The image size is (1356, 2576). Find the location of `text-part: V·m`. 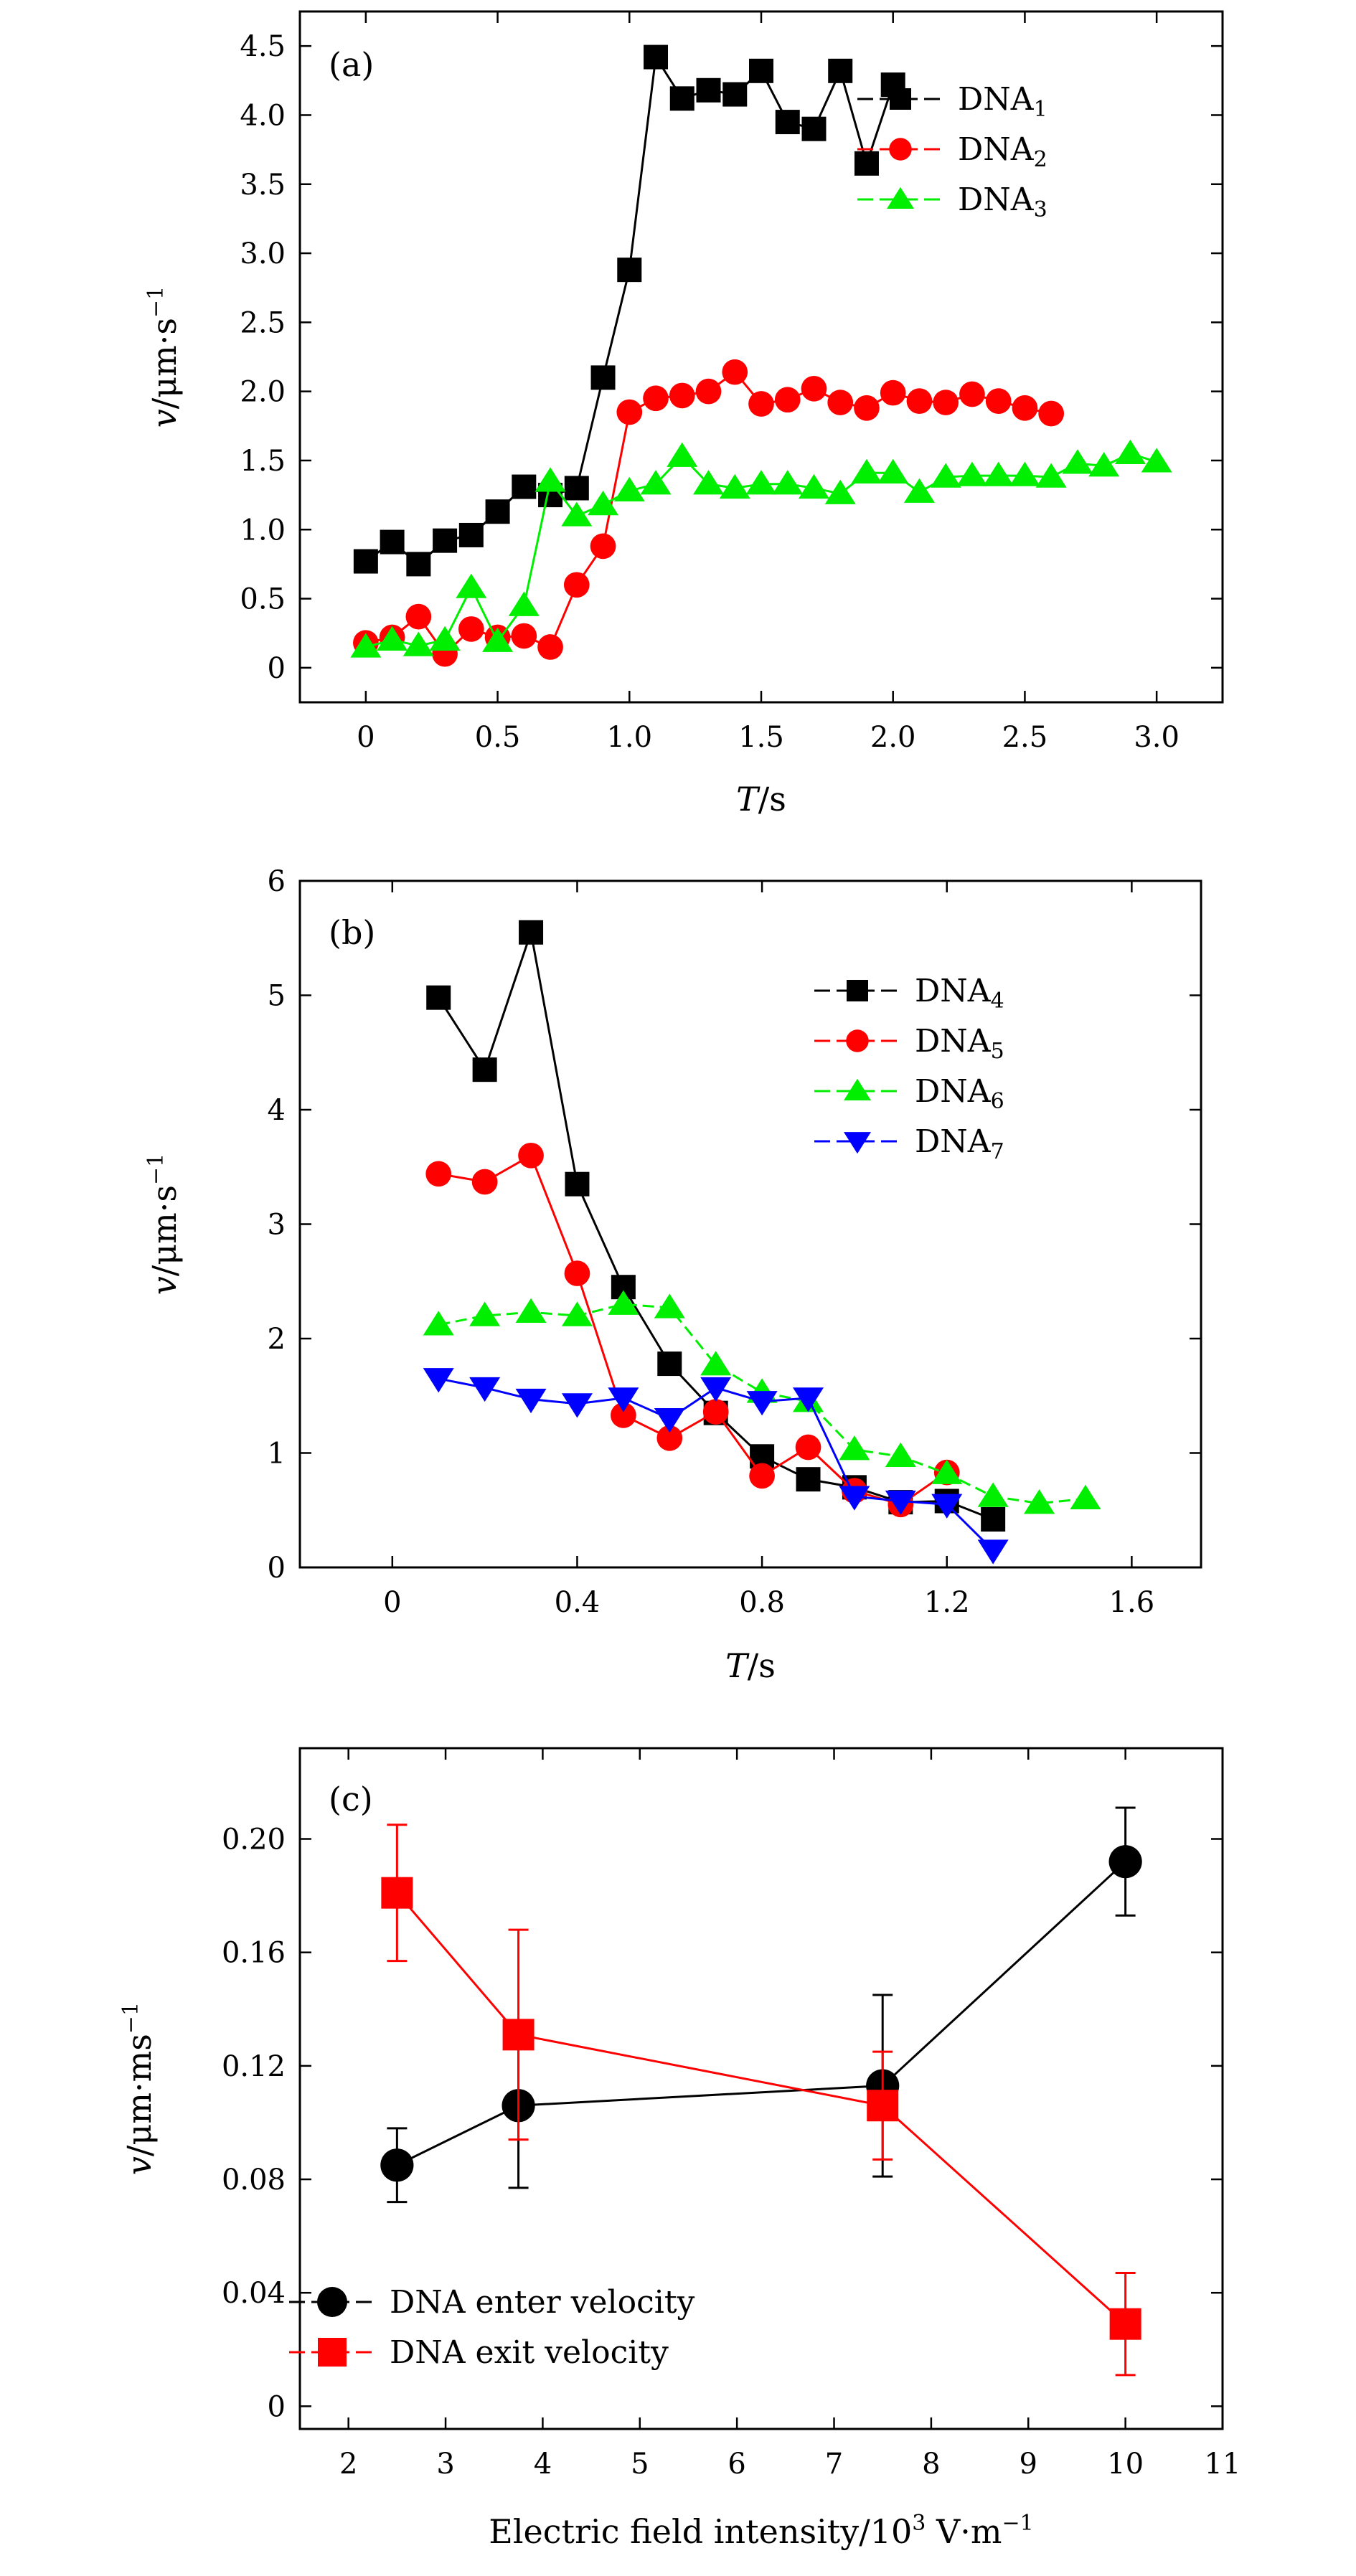

text-part: V·m is located at coordinates (964, 2531).